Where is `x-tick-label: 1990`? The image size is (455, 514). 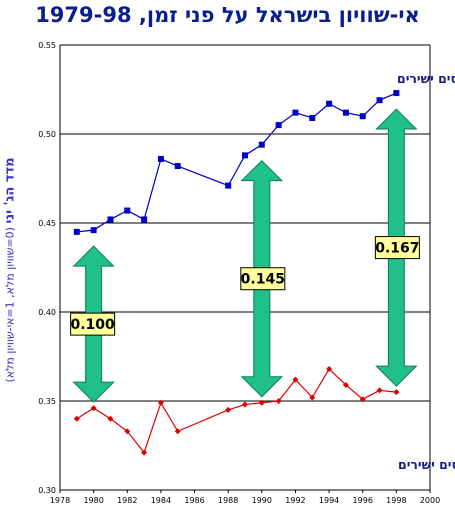 x-tick-label: 1990 is located at coordinates (262, 500).